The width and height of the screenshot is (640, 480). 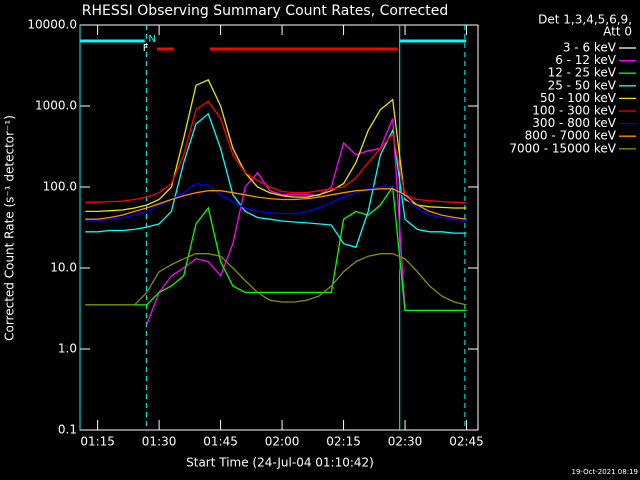 What do you see at coordinates (56, 106) in the screenshot?
I see `y-tick-label: 1000.0` at bounding box center [56, 106].